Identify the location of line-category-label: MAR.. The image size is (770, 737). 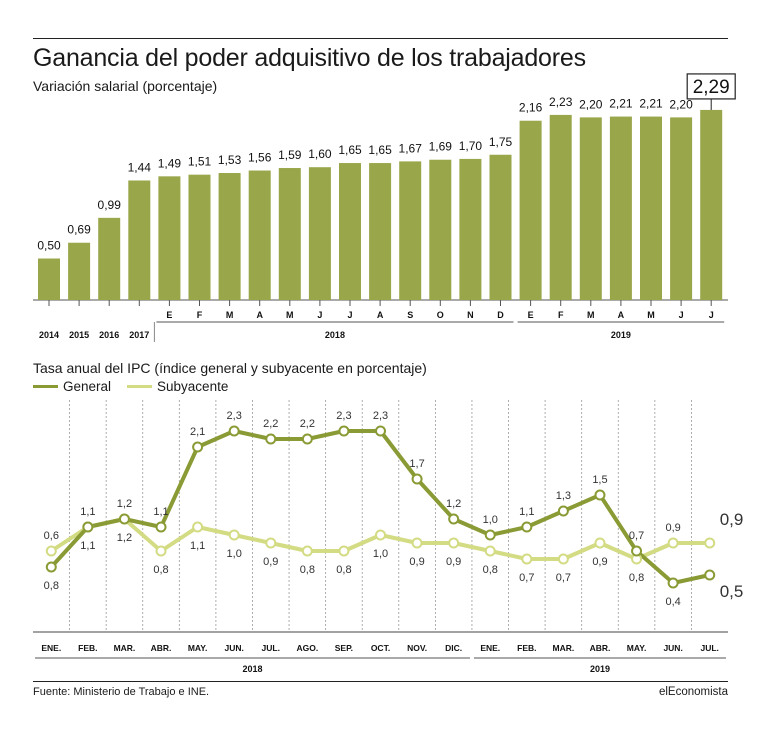
(125, 648).